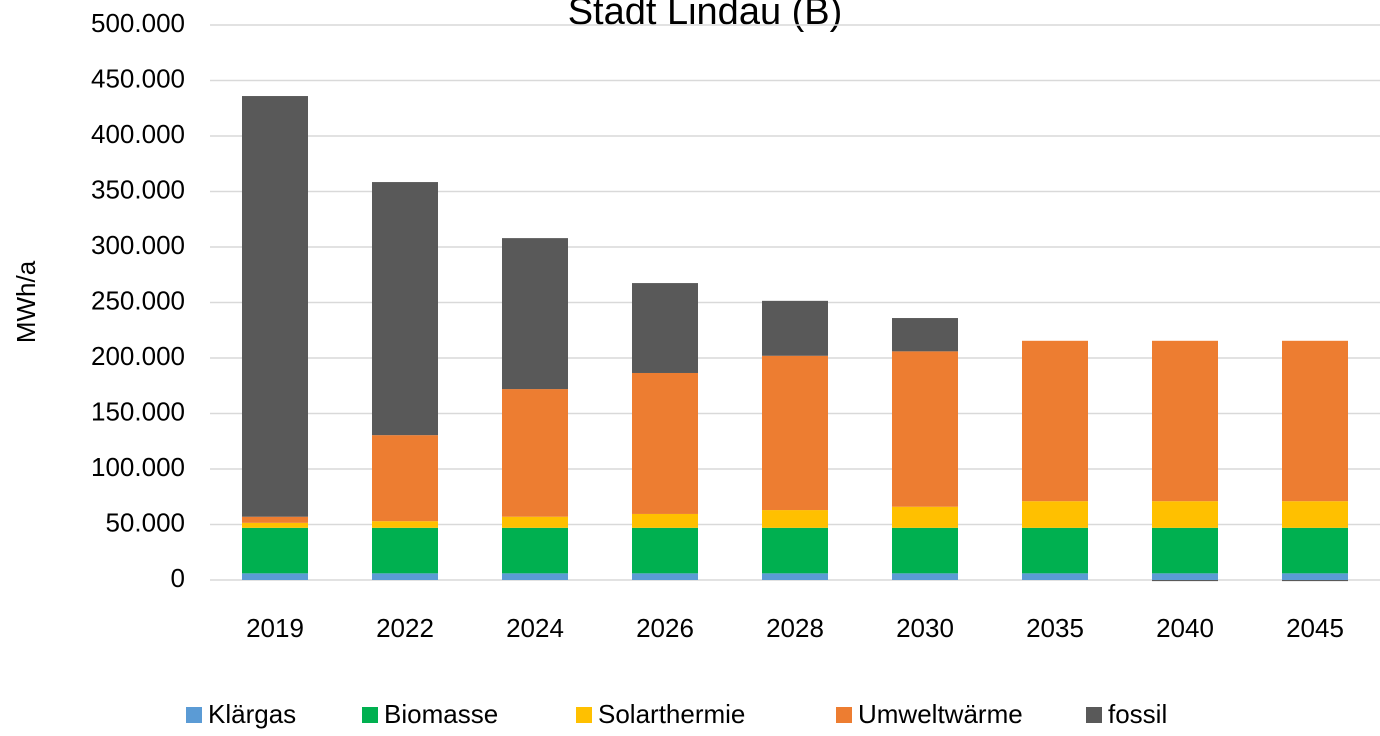 This screenshot has height=736, width=1380. What do you see at coordinates (138, 356) in the screenshot?
I see `y-tick-label: 200.000` at bounding box center [138, 356].